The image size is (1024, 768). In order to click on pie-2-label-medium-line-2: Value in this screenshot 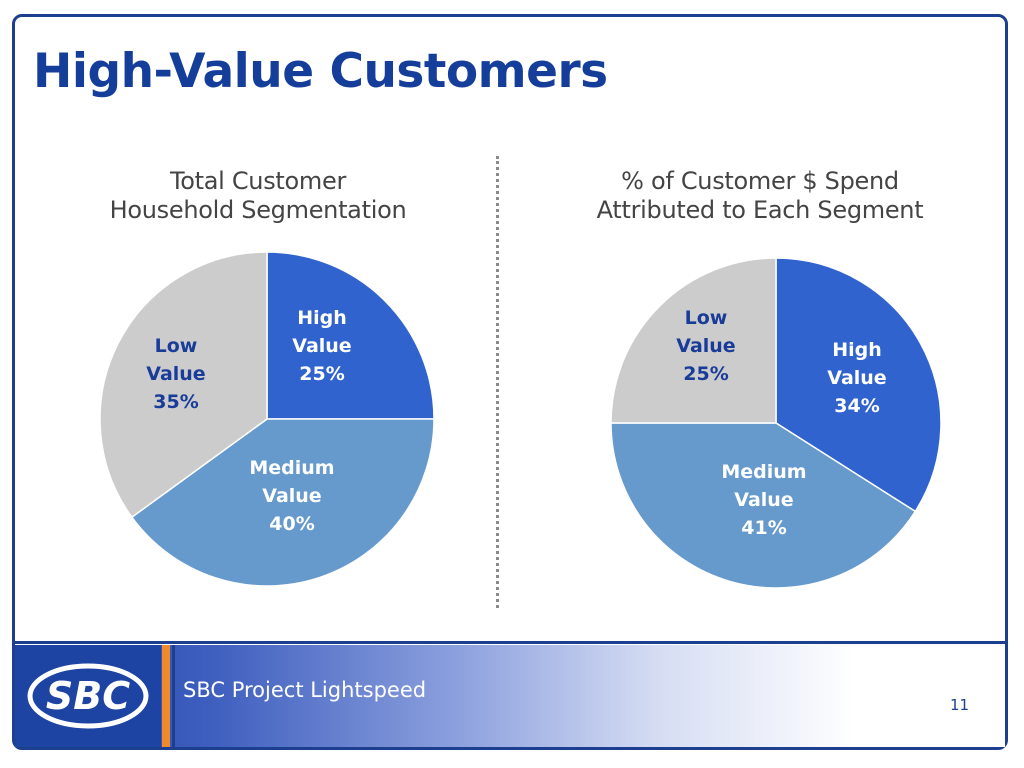, I will do `click(763, 500)`.